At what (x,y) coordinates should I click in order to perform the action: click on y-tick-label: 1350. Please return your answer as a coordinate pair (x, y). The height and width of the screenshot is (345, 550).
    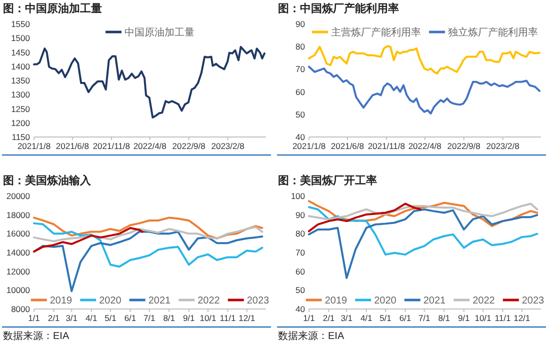
    Looking at the image, I should click on (20, 81).